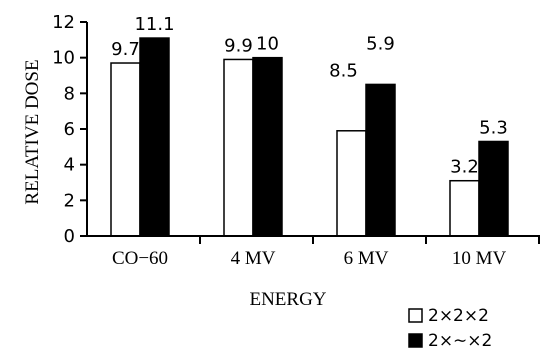 The width and height of the screenshot is (546, 354). What do you see at coordinates (63, 58) in the screenshot?
I see `y-tick-label: 10` at bounding box center [63, 58].